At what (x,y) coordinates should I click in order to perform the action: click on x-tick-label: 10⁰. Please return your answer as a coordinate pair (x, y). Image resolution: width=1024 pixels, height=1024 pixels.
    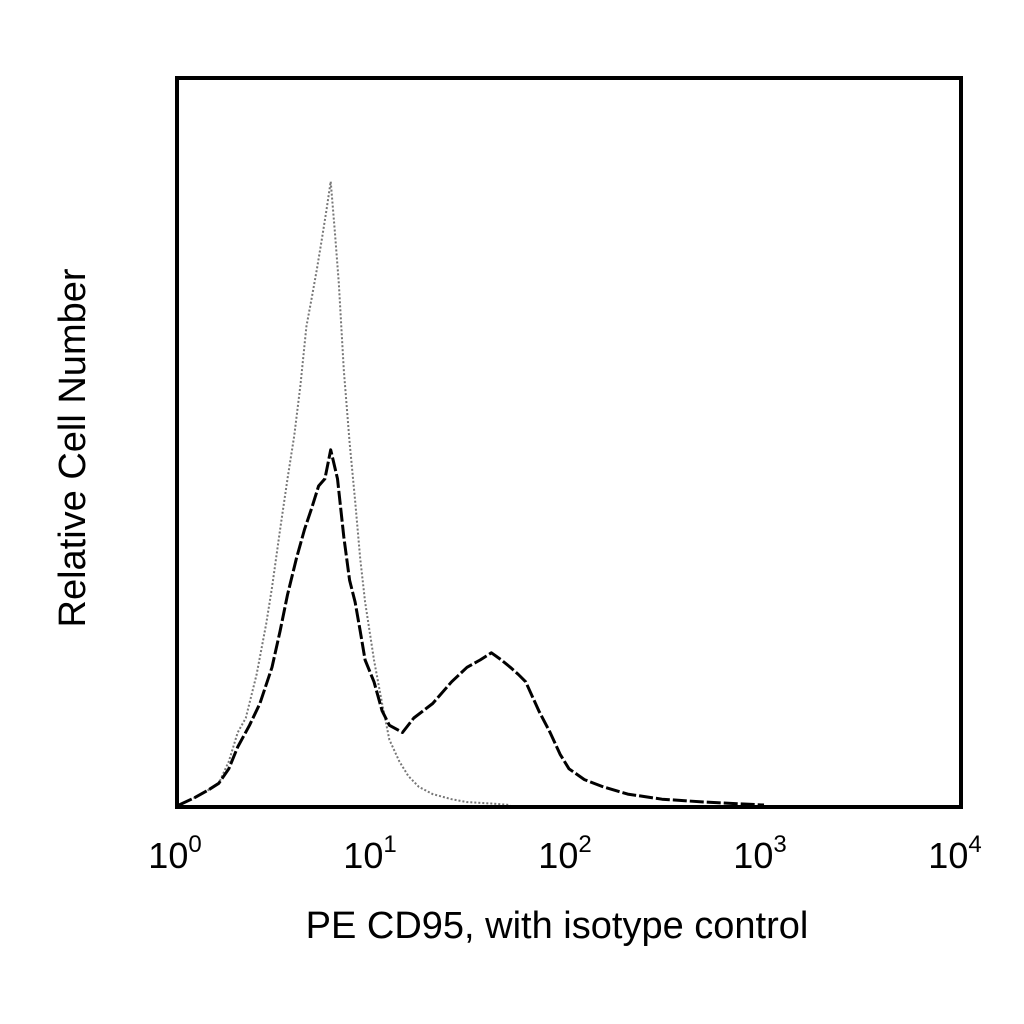
    Looking at the image, I should click on (174, 853).